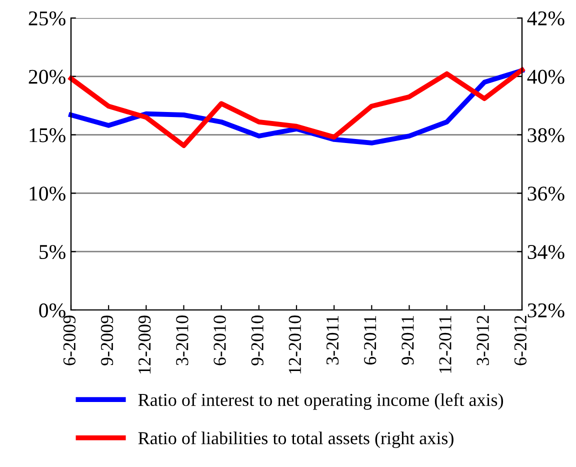 This screenshot has height=467, width=576. I want to click on x-tick-label: 12-2011, so click(445, 344).